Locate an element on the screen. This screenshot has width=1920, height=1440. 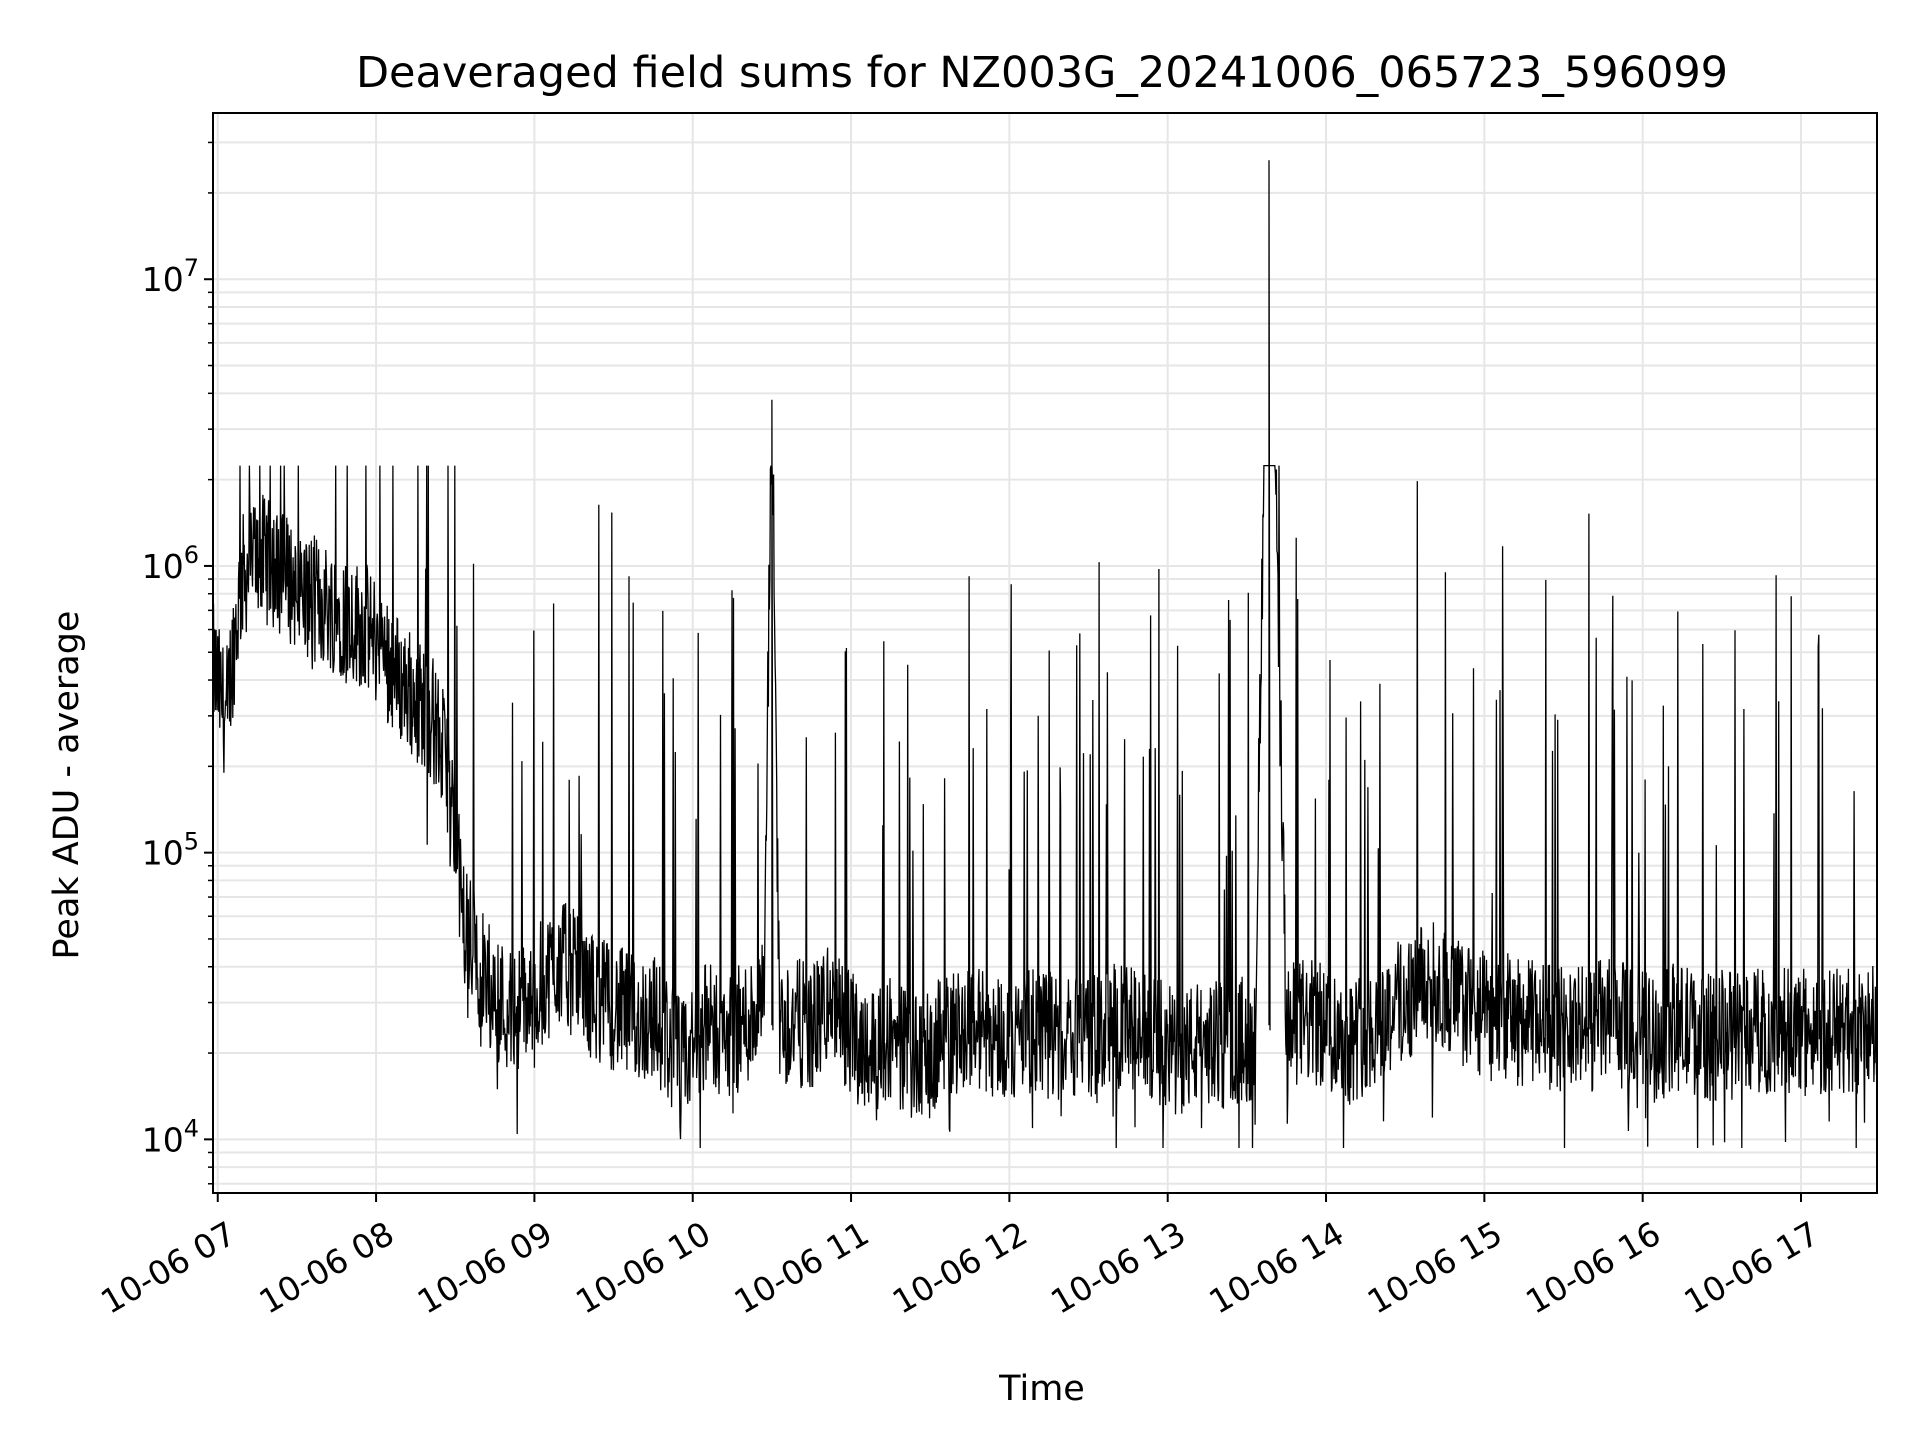
y-tick-exponent: 5 is located at coordinates (191, 842).